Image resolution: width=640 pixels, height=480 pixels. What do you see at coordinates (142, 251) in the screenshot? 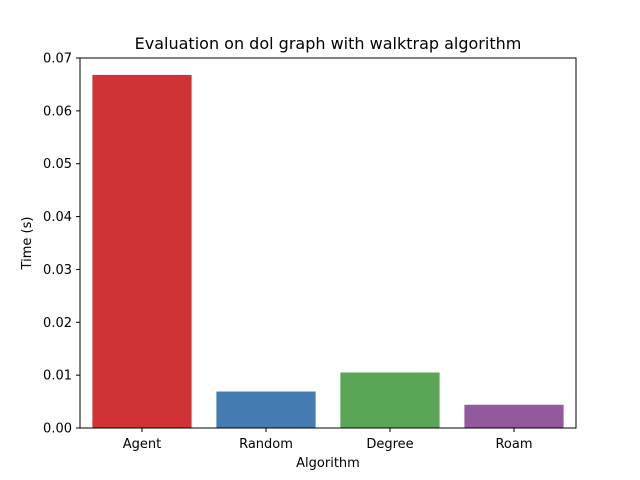
I see `bar-agent` at bounding box center [142, 251].